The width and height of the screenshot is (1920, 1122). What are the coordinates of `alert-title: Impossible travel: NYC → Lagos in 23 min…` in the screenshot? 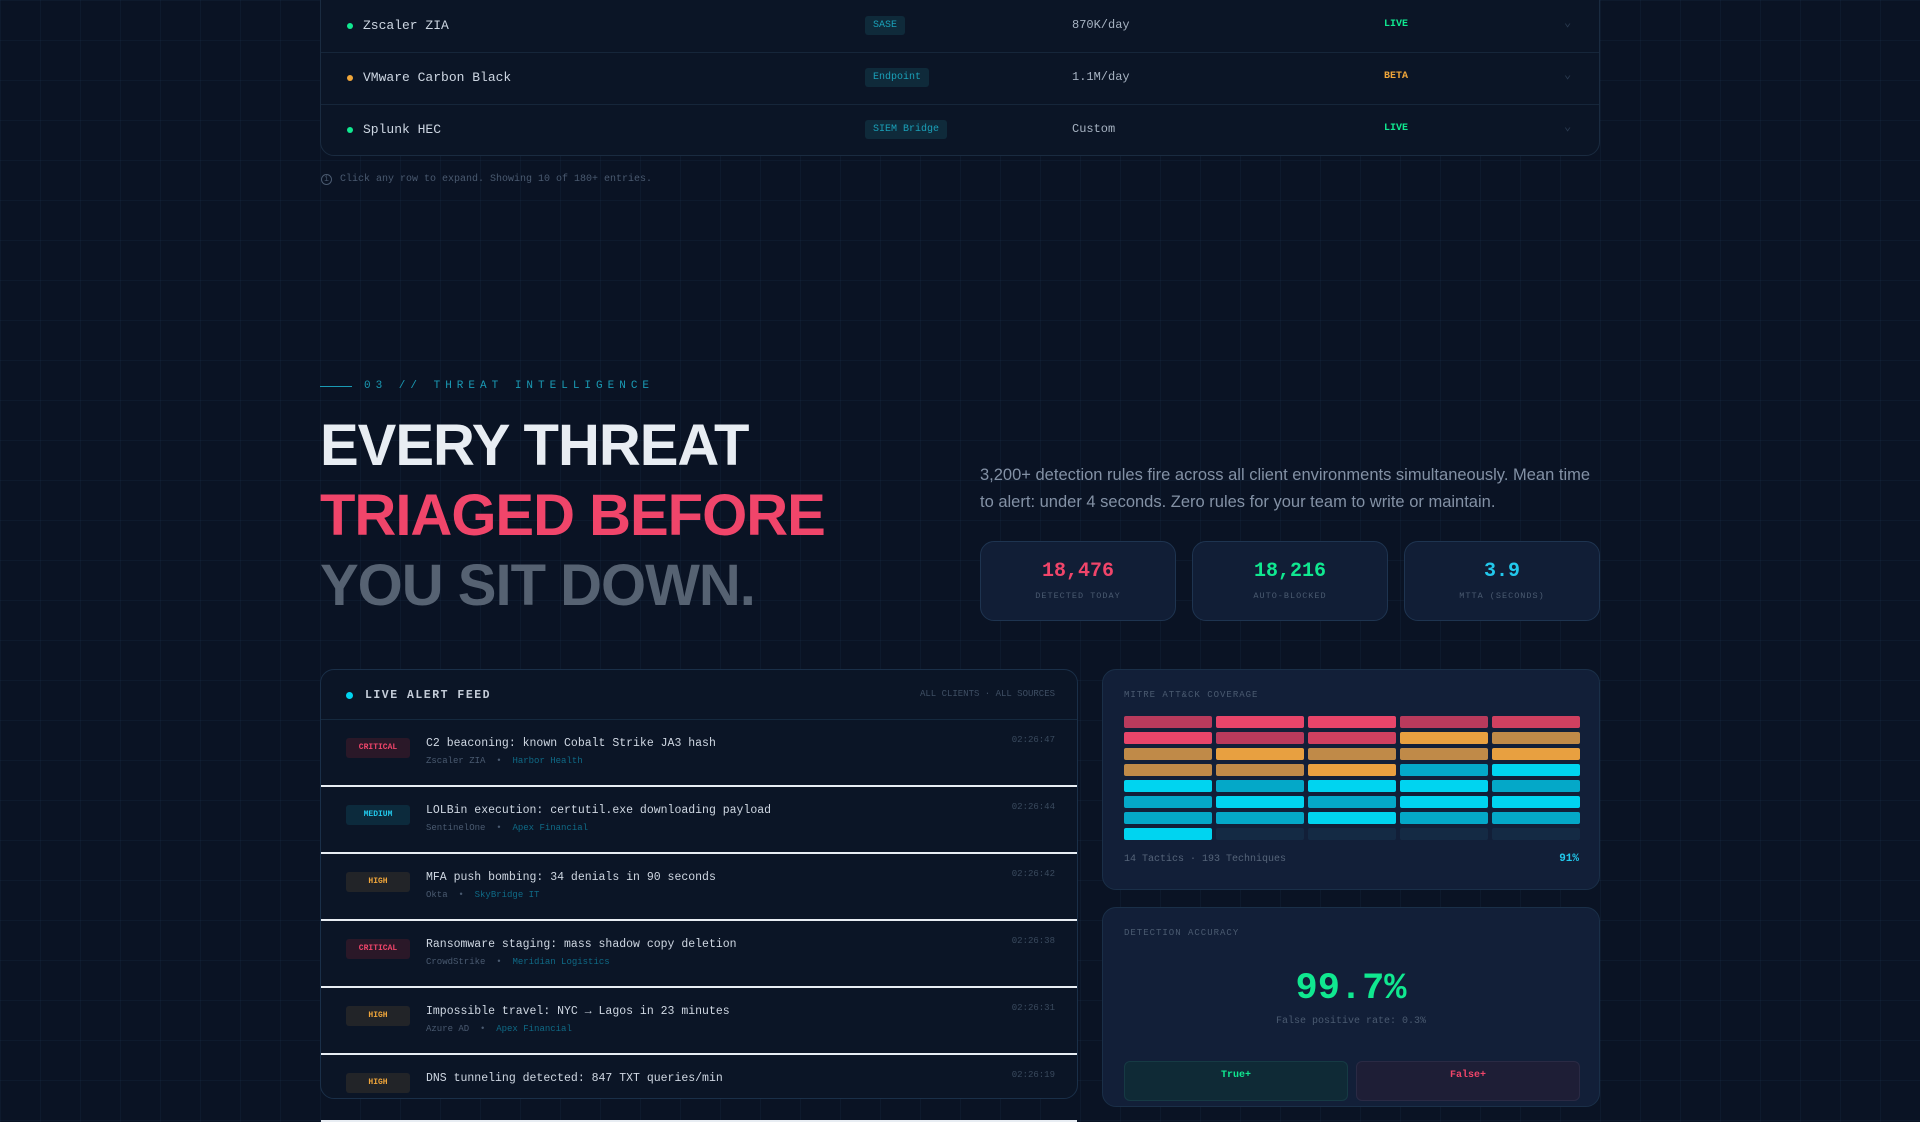 It's located at (578, 1011).